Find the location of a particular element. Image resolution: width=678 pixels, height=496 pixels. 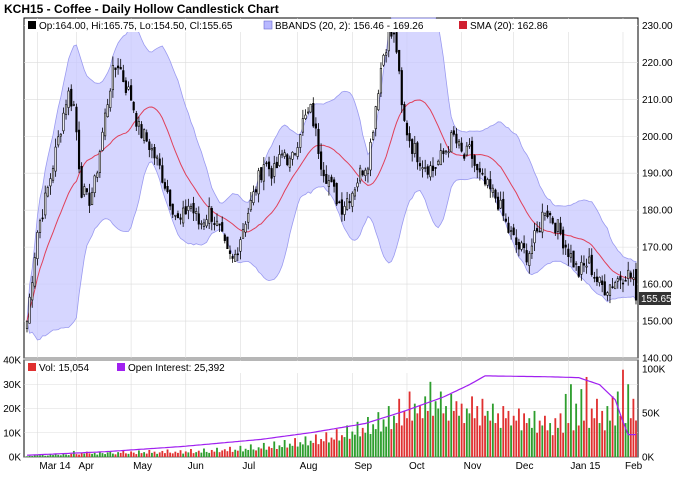

bbands-legend-text: BBANDS (20, 2): 156.46 - 169.26 is located at coordinates (349, 26).